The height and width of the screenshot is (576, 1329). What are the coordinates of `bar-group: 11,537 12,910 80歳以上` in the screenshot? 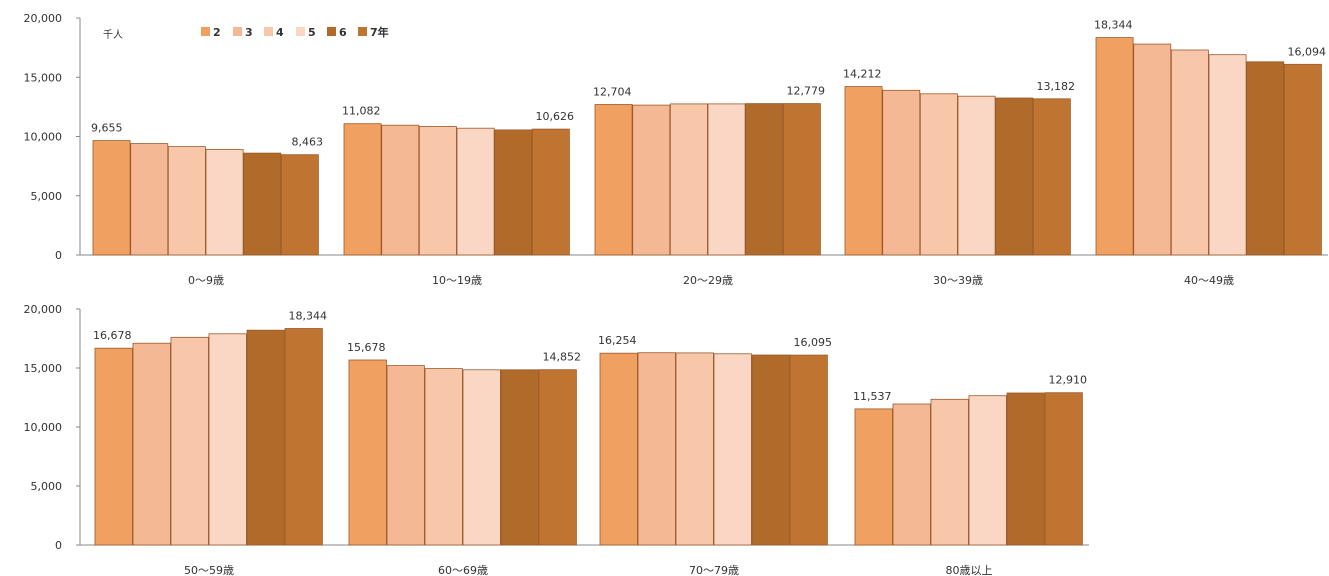 It's located at (970, 475).